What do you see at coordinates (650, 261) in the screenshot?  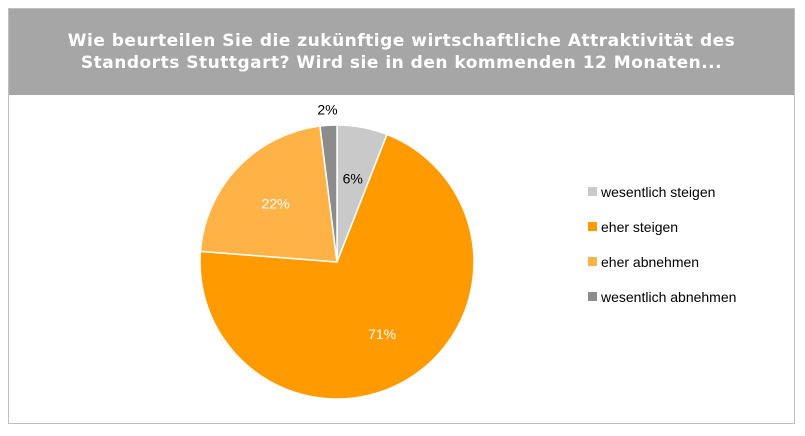 I see `legend-label: eher abnehmen` at bounding box center [650, 261].